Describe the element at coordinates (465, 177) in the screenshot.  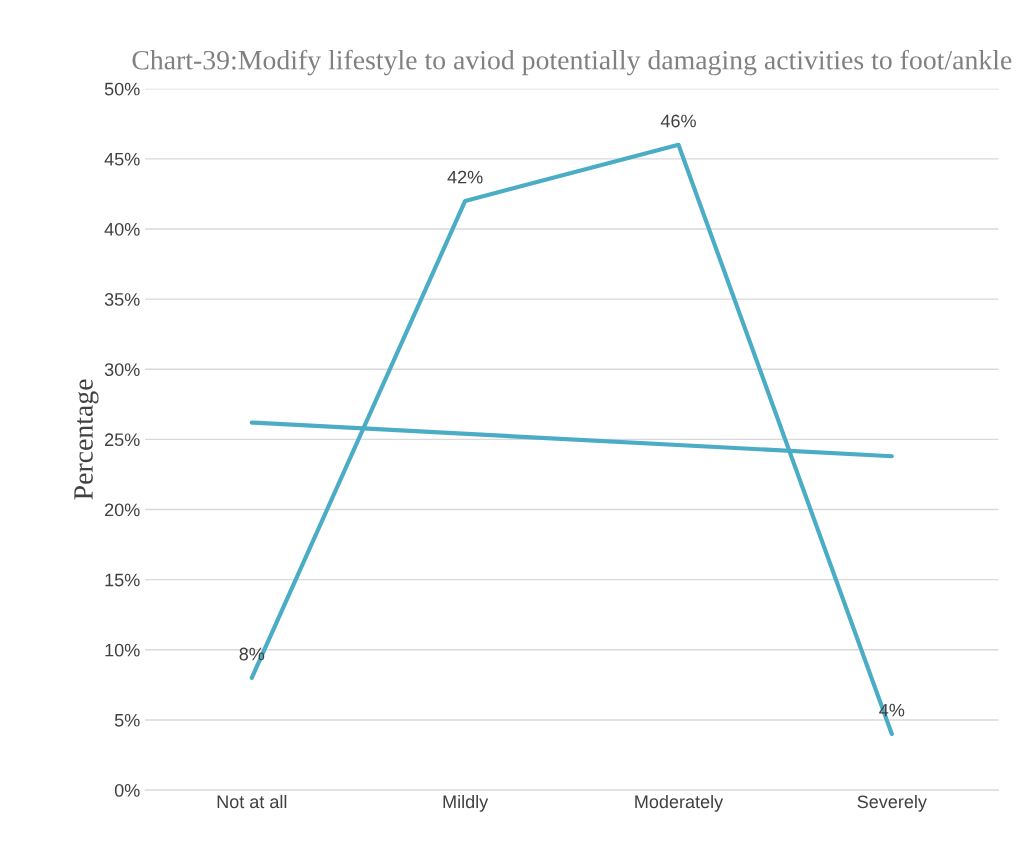
I see `data-label: 42%` at that location.